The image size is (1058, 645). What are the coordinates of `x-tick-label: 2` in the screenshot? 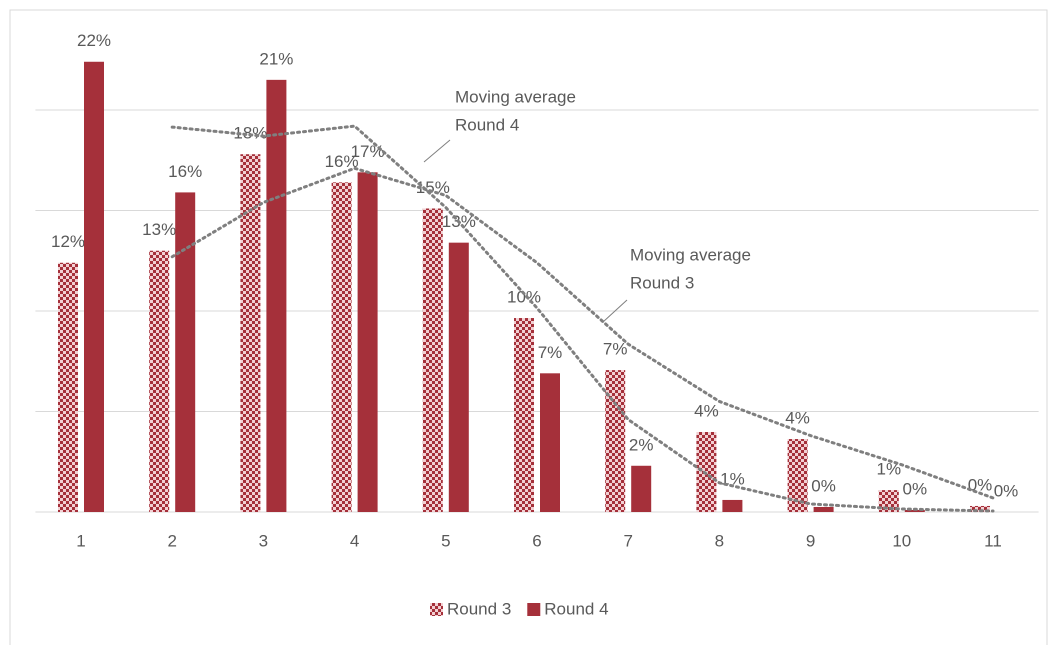 It's located at (171, 540).